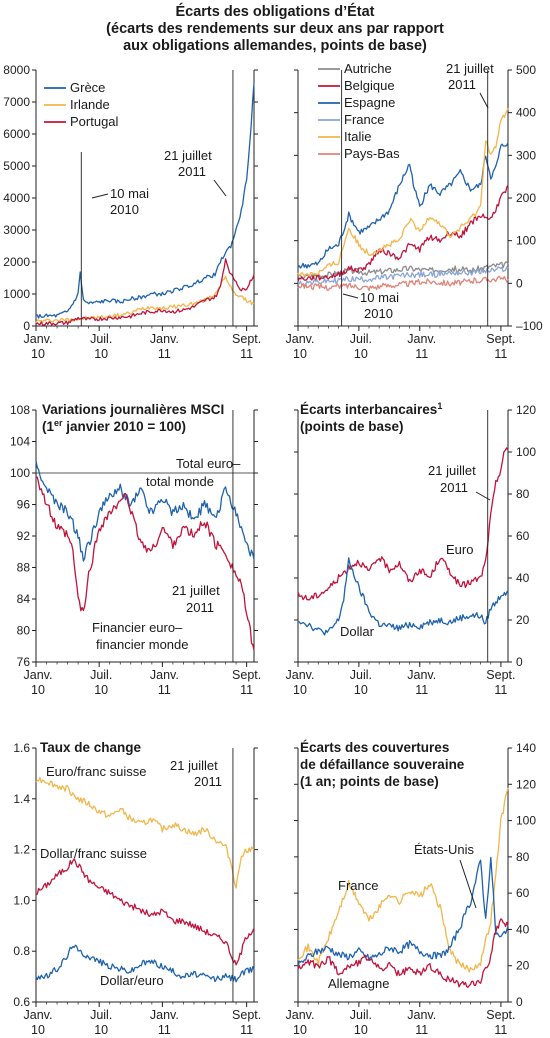 The image size is (550, 1038). I want to click on y-tick-label: 20, so click(523, 966).